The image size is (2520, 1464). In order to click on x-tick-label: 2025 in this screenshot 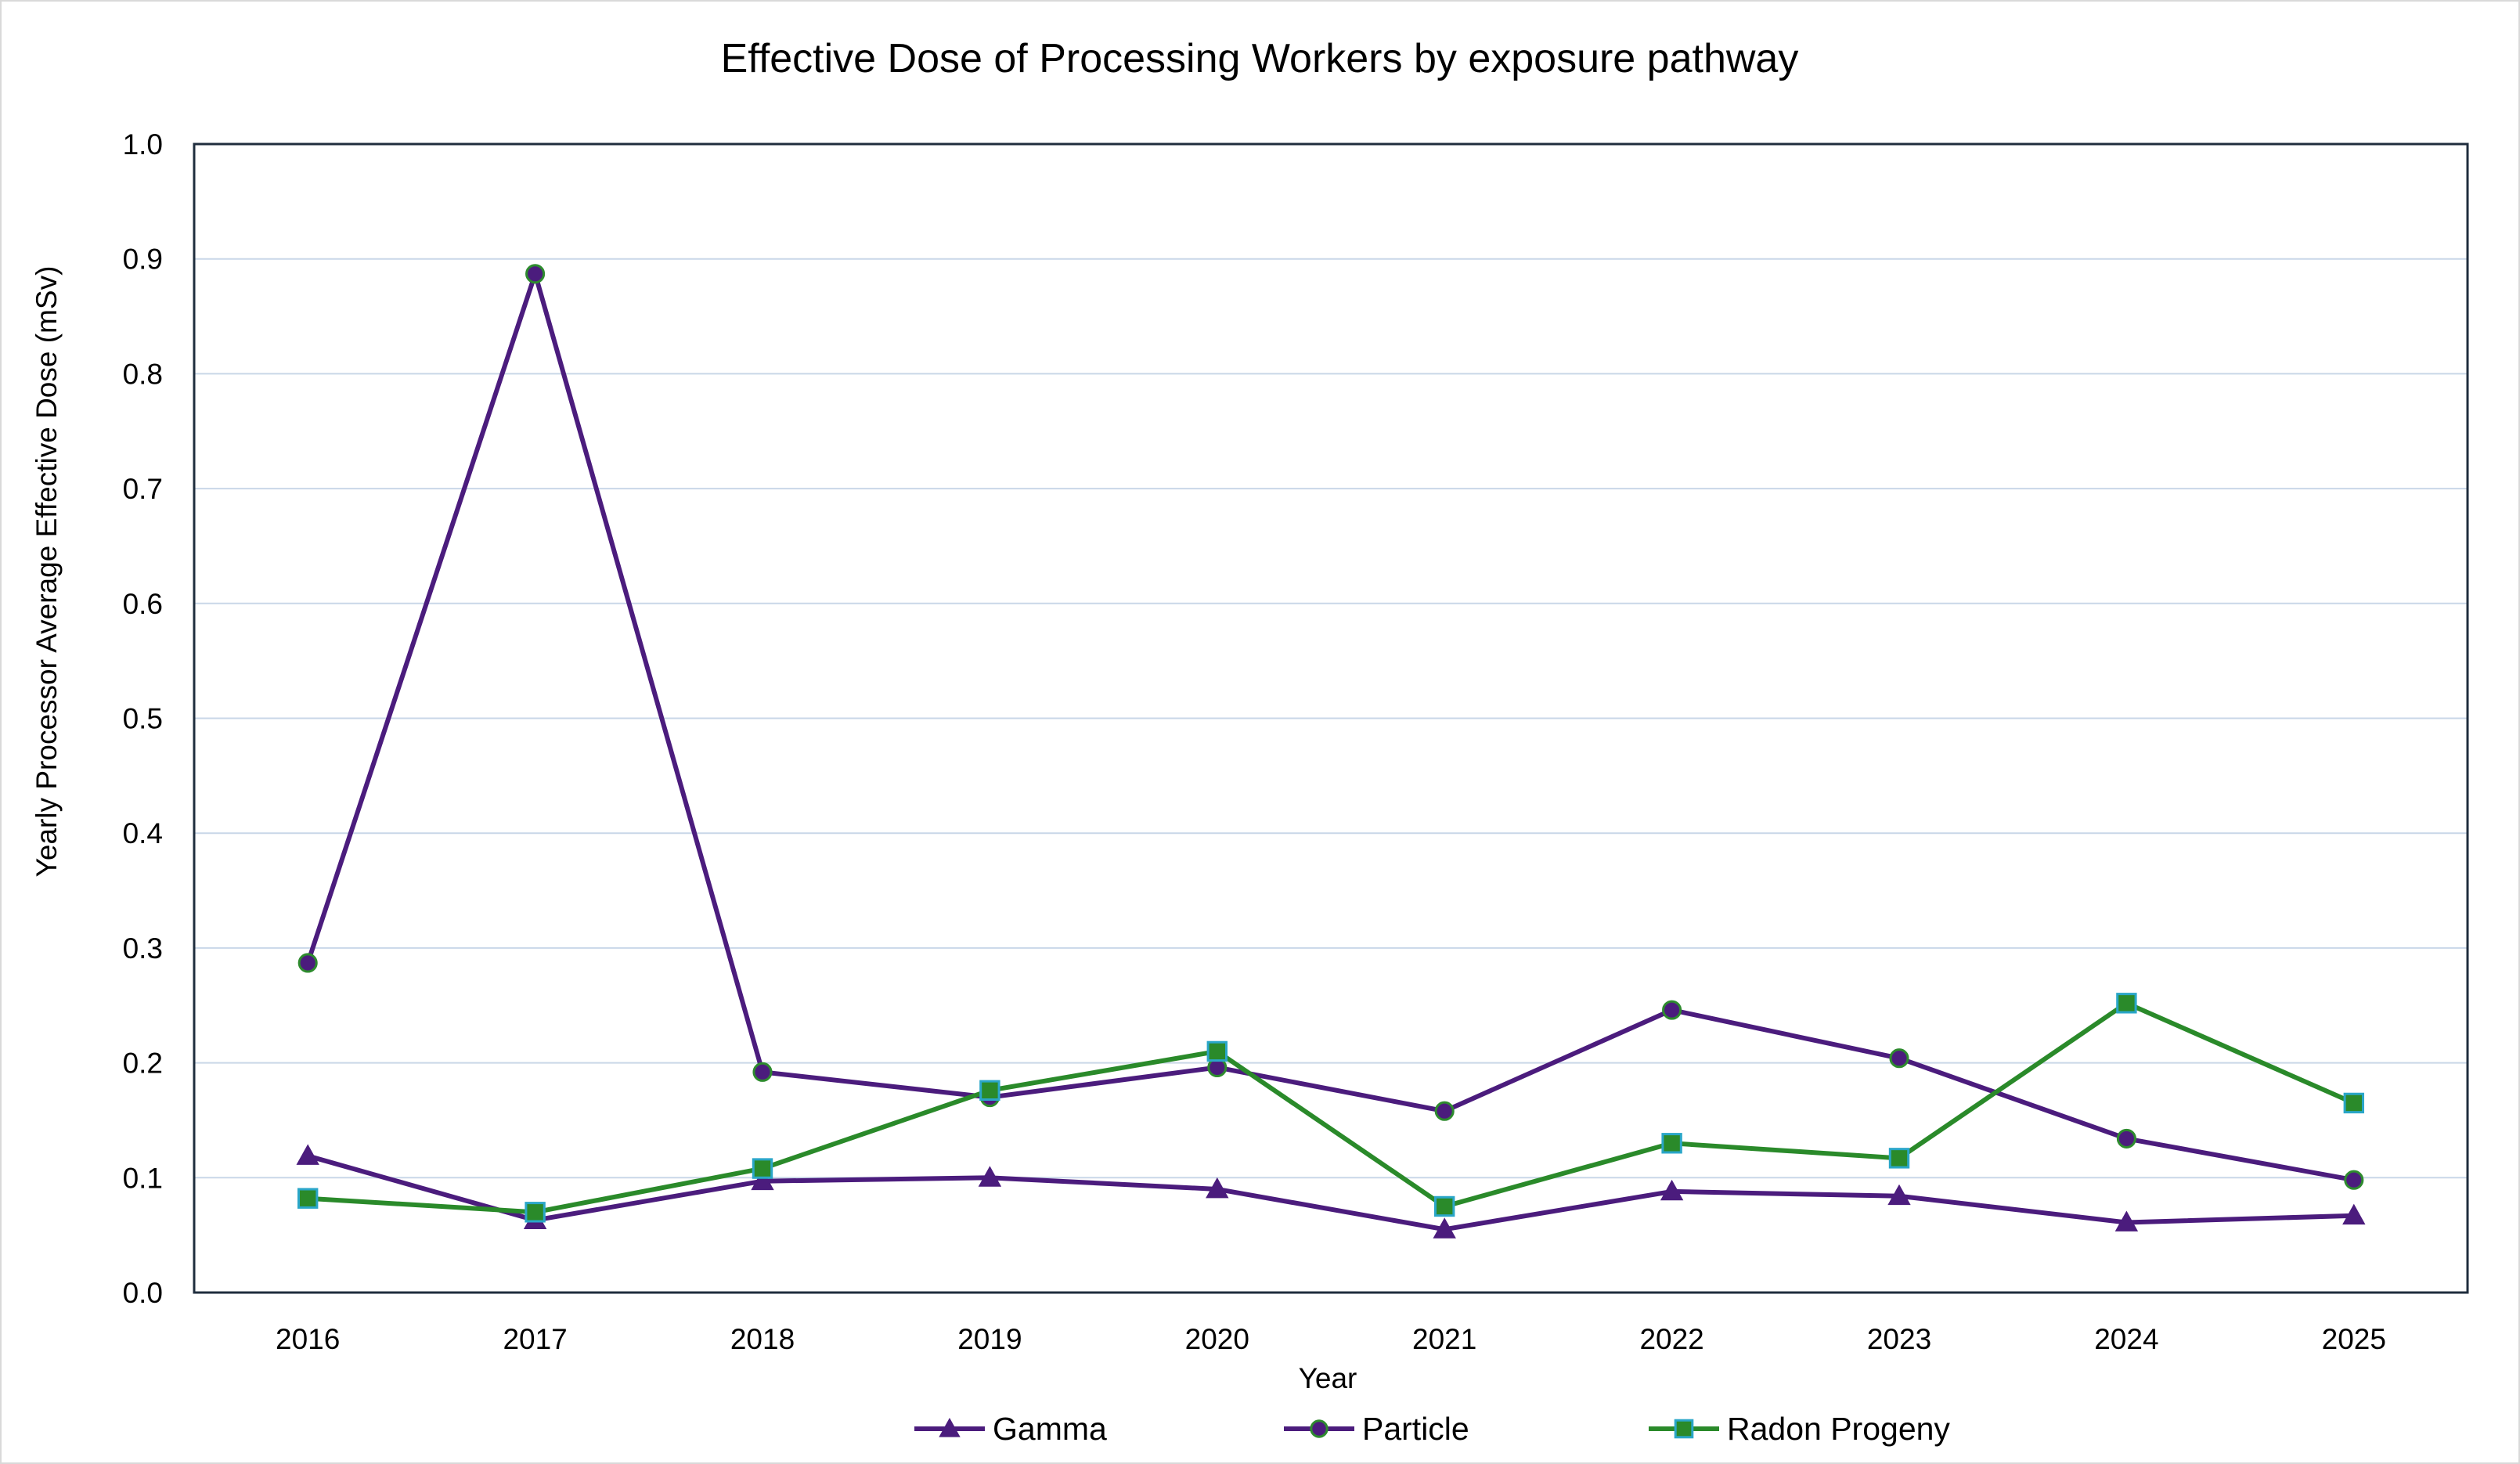, I will do `click(2354, 1339)`.